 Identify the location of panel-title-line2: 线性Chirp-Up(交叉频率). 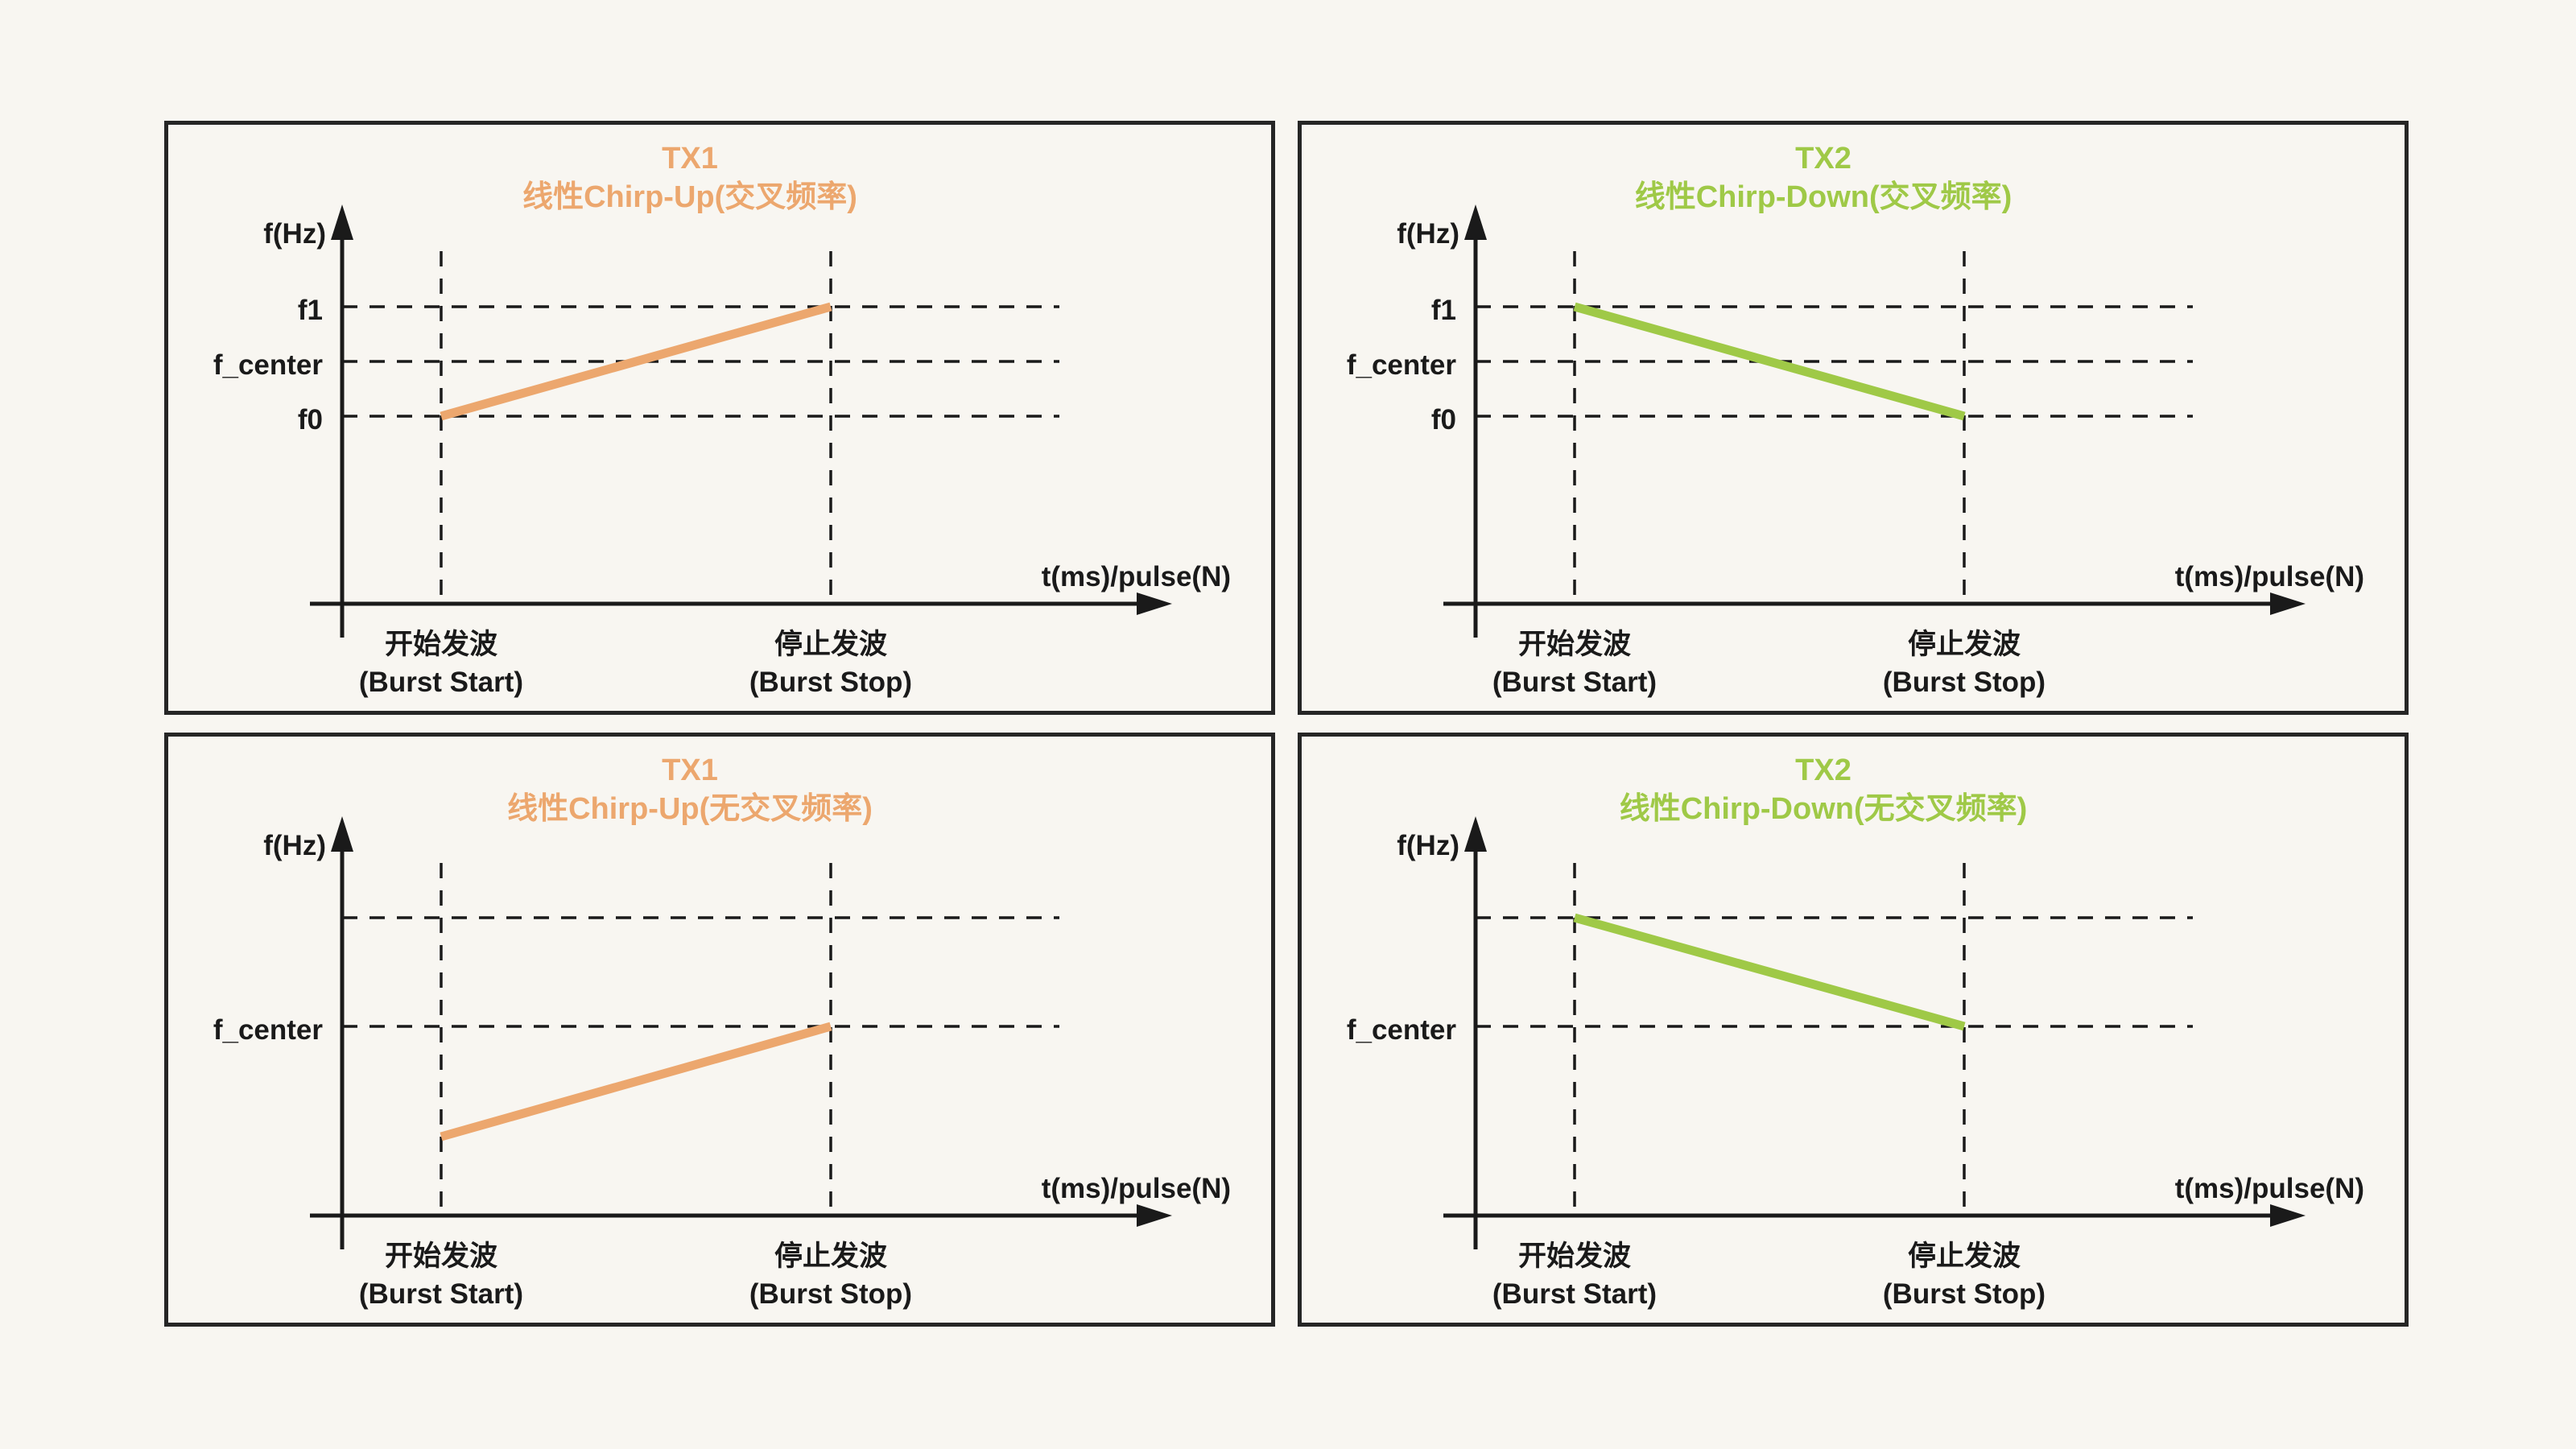
(689, 197).